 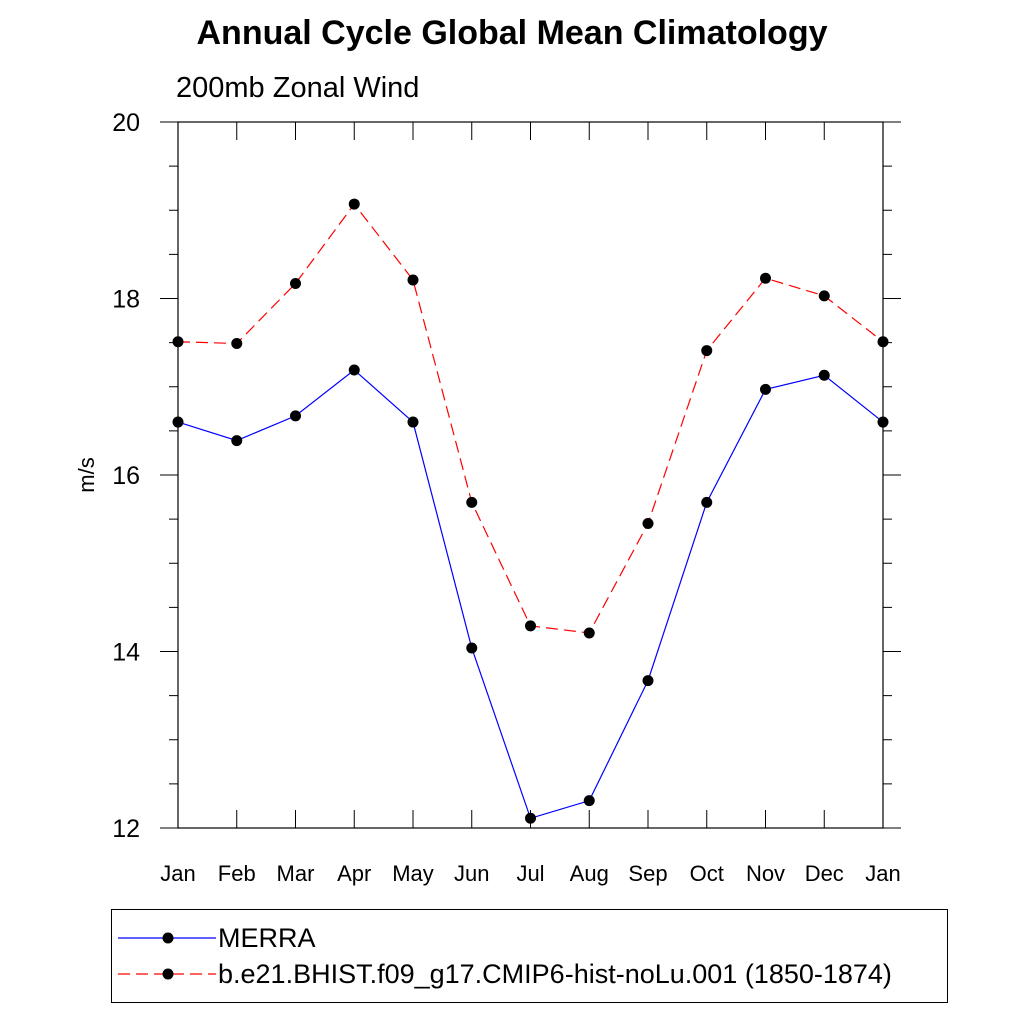 I want to click on legend-marker-model, so click(x=168, y=974).